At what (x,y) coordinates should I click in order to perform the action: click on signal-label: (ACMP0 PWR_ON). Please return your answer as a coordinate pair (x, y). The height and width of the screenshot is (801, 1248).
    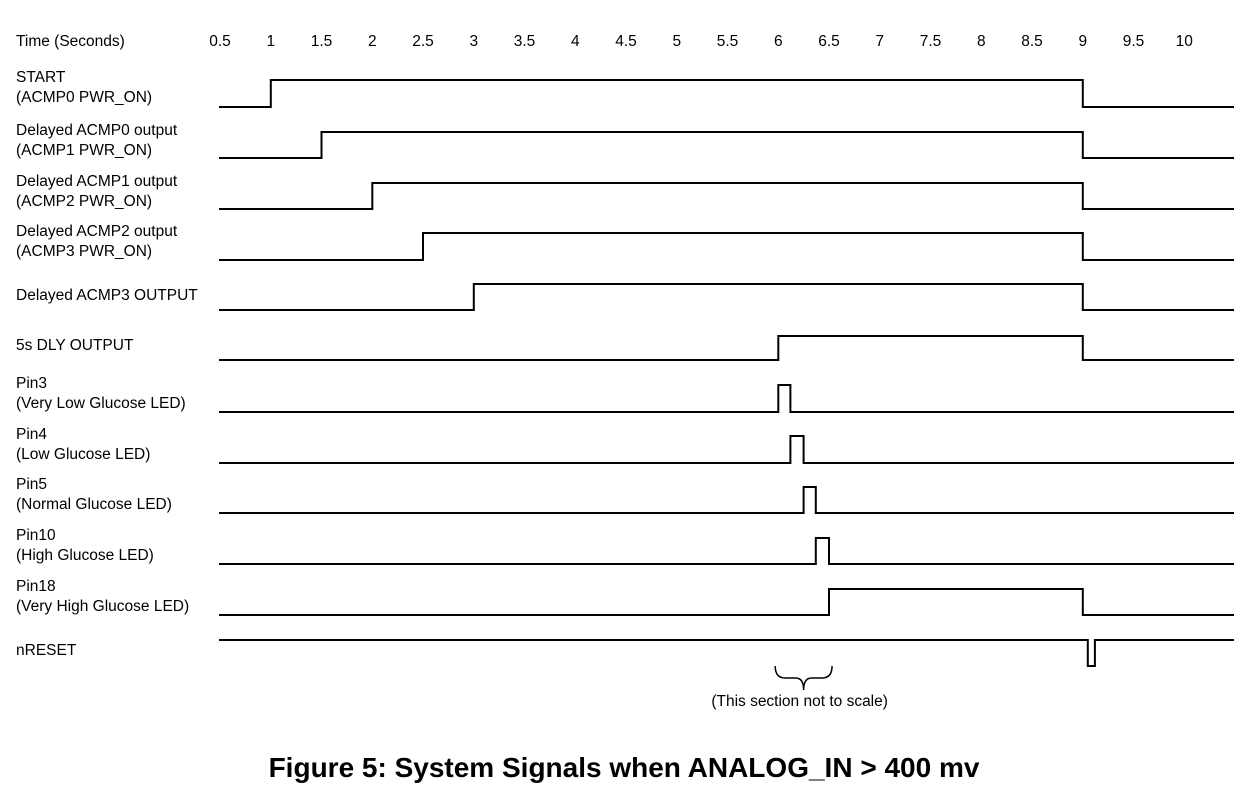
    Looking at the image, I should click on (84, 97).